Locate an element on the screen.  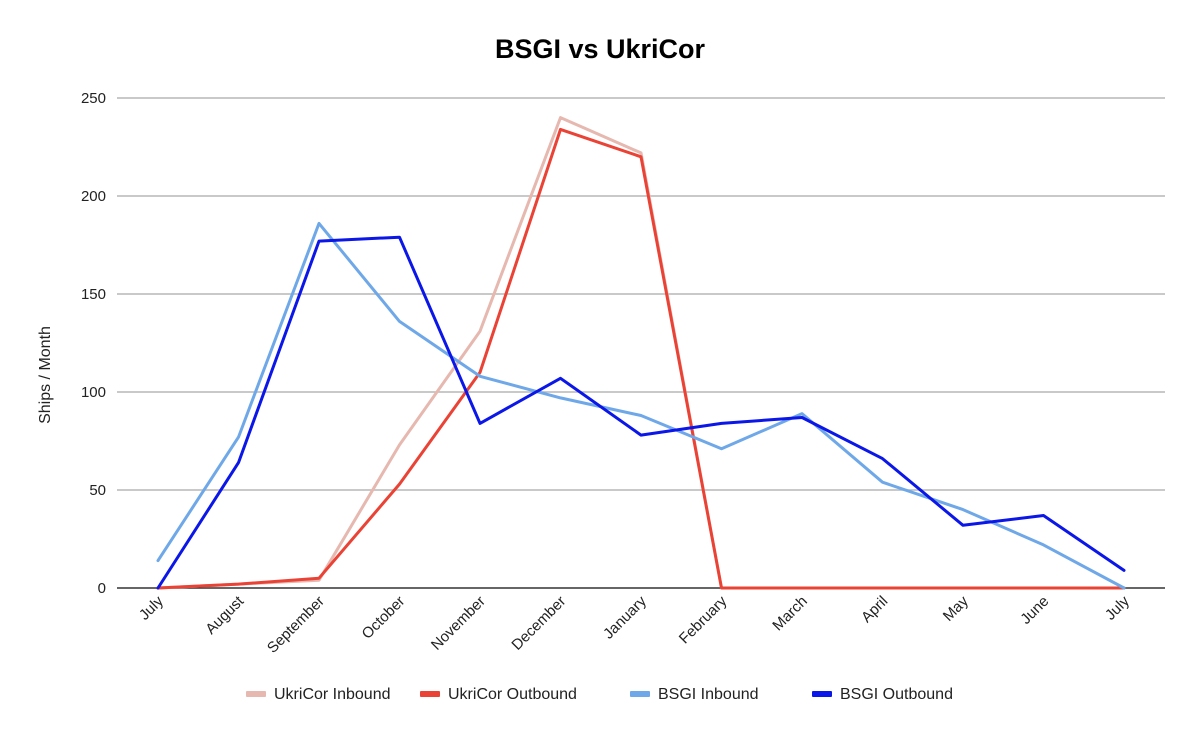
y-tick-label: 50 is located at coordinates (97, 490).